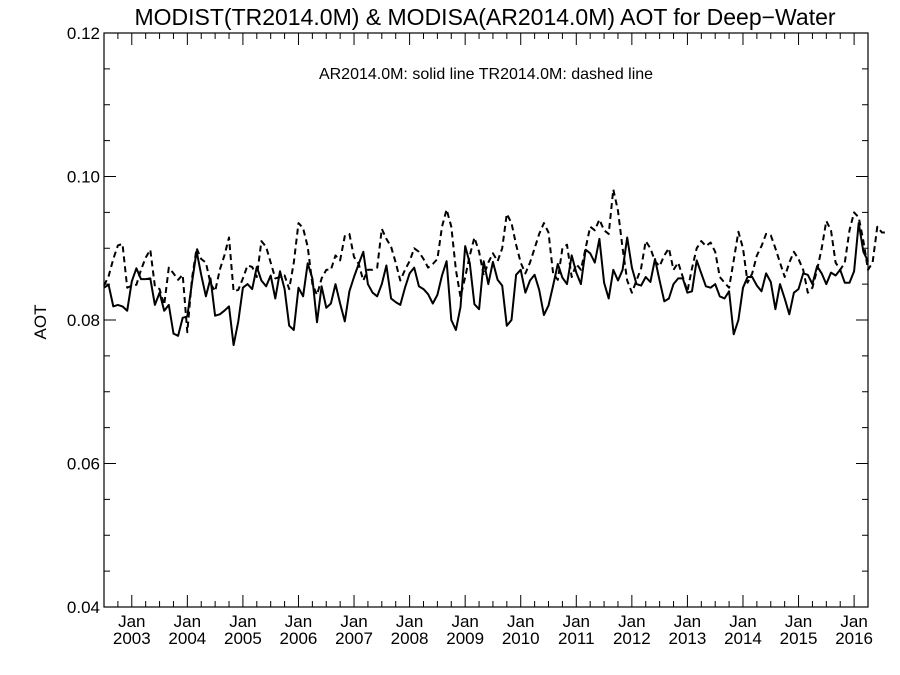 Image resolution: width=900 pixels, height=675 pixels. Describe the element at coordinates (83, 607) in the screenshot. I see `y-tick-label: 0.04` at that location.